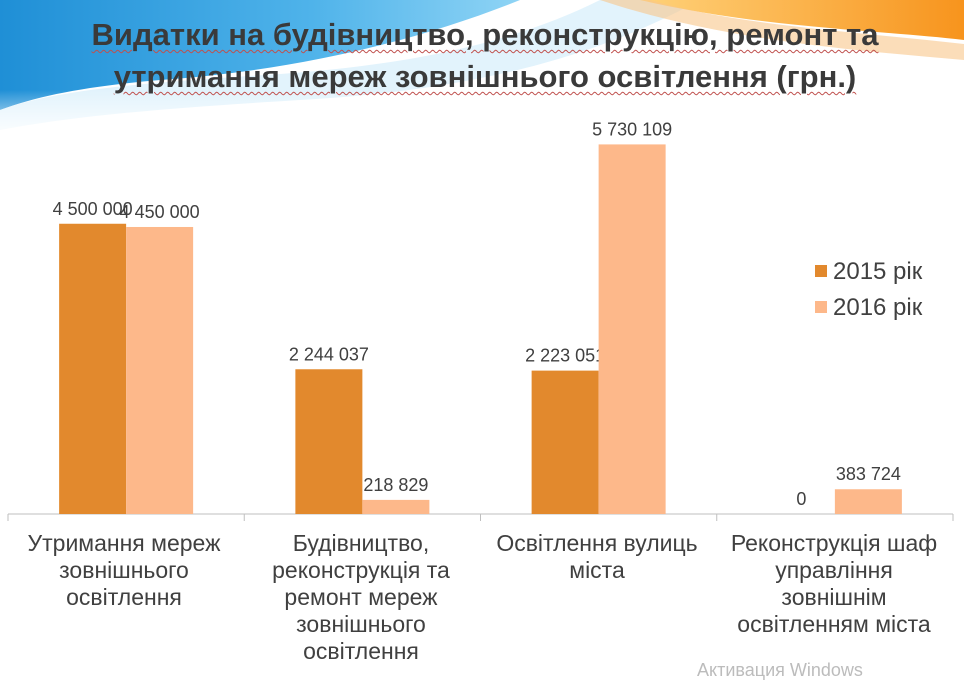 This screenshot has width=964, height=693. What do you see at coordinates (565, 356) in the screenshot?
I see `data-label-2015-3: 2 223 051` at bounding box center [565, 356].